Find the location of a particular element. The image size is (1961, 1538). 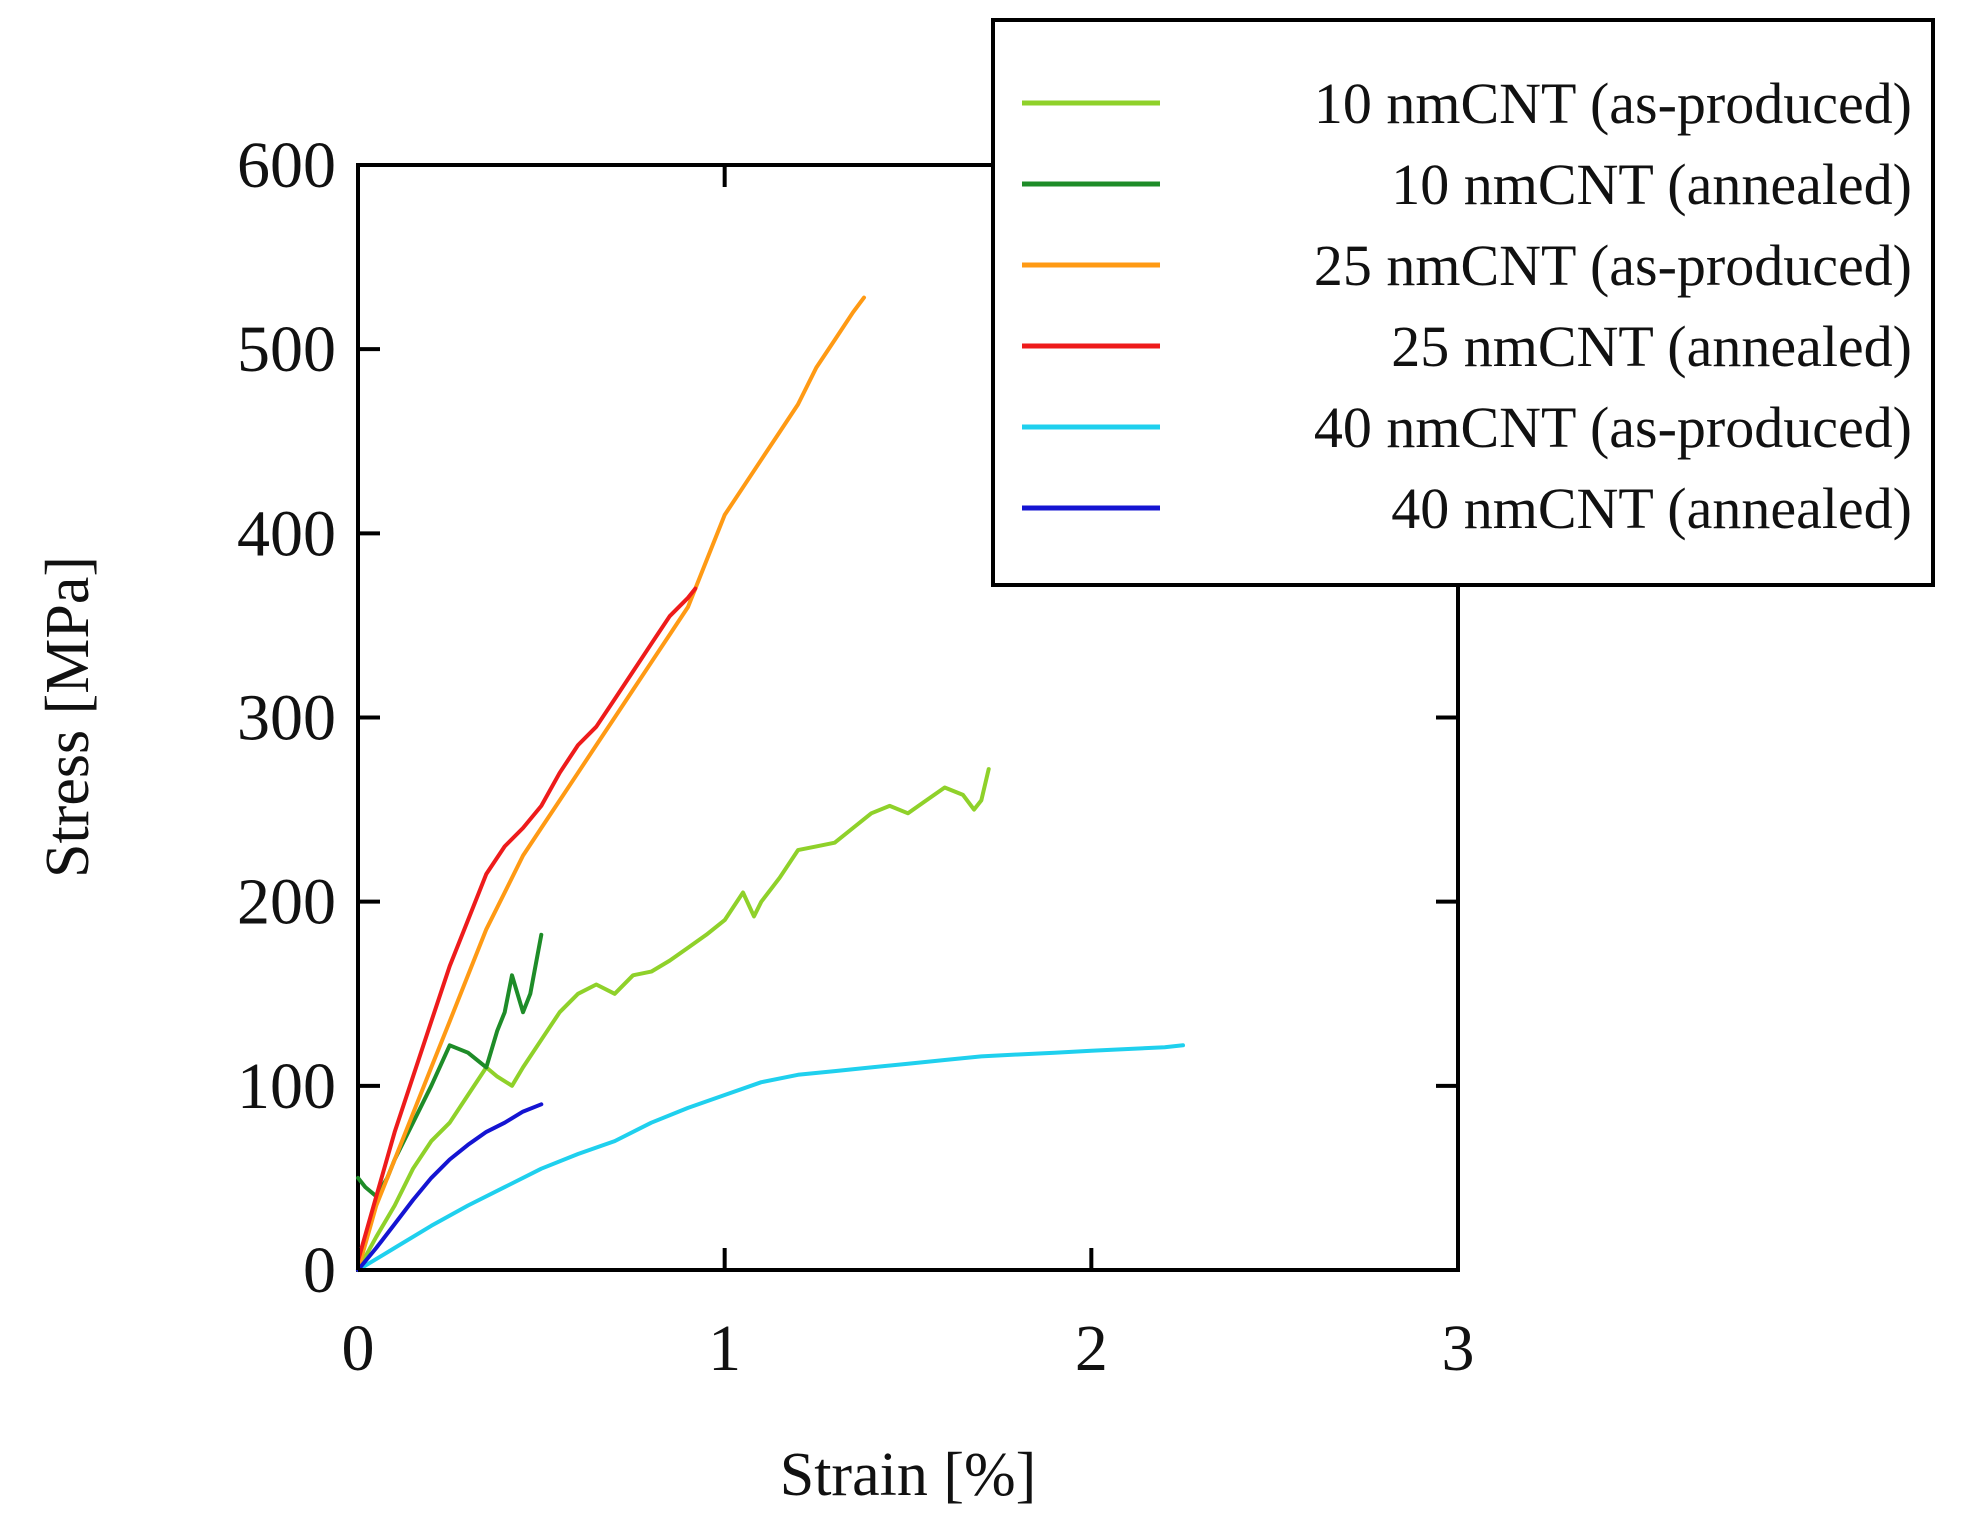

legend-label-1: 10 nmCNT (annealed) is located at coordinates (1651, 184).